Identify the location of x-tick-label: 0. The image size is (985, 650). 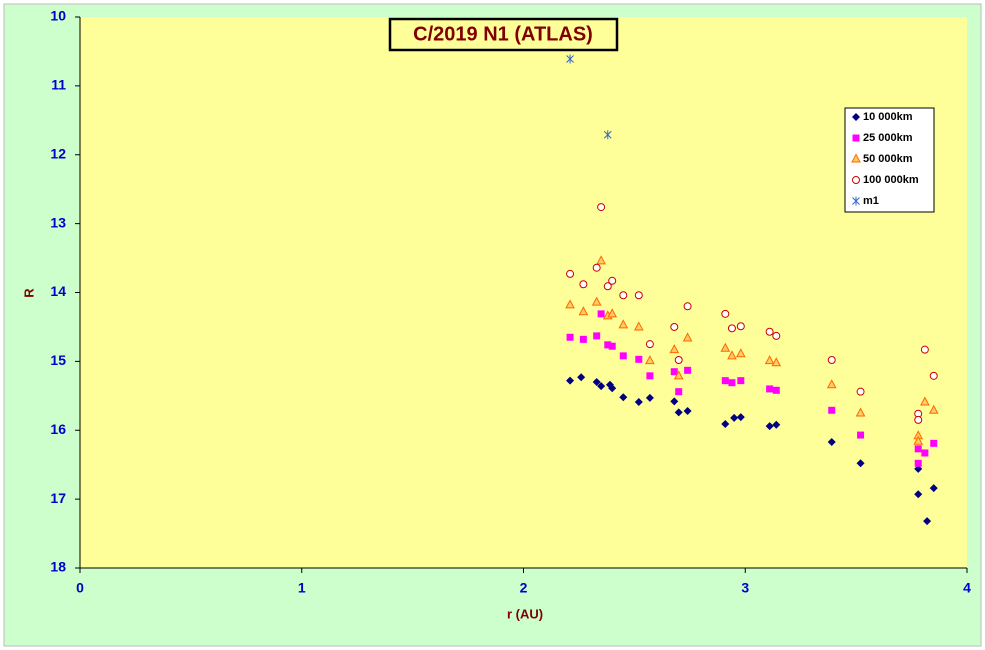
(80, 588).